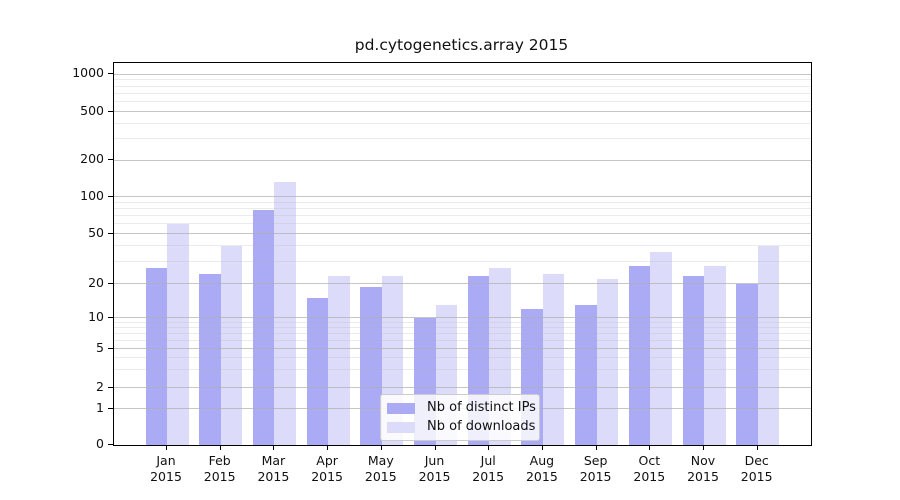 The image size is (900, 500). I want to click on legend-label: Nb of downloads, so click(481, 426).